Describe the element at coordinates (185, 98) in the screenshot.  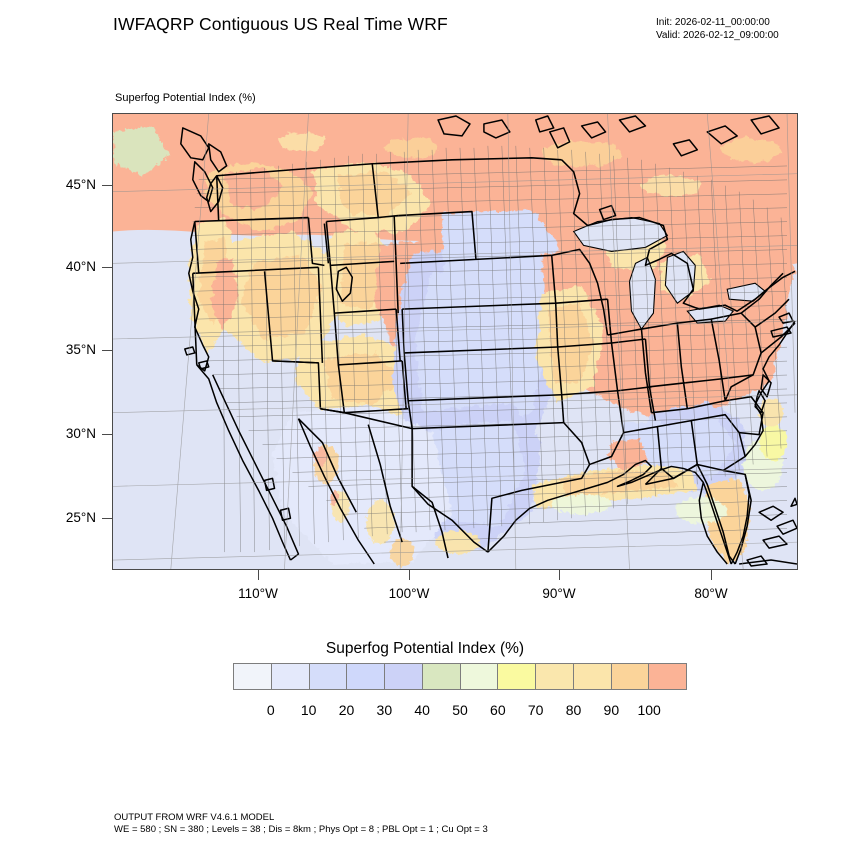
I see `map-field-label: Superfog Potential Index (%)` at that location.